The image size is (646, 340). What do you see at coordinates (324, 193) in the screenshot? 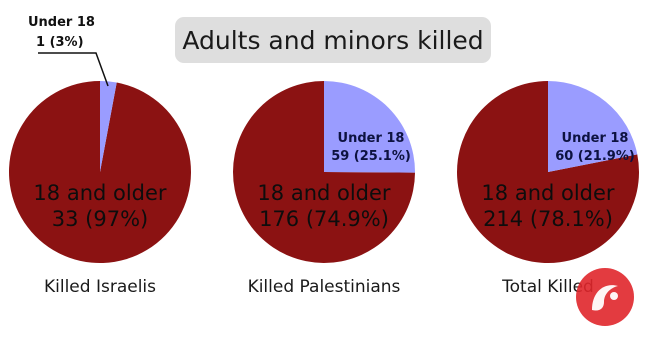
I see `label-18-and-older-1: 18 and older` at bounding box center [324, 193].